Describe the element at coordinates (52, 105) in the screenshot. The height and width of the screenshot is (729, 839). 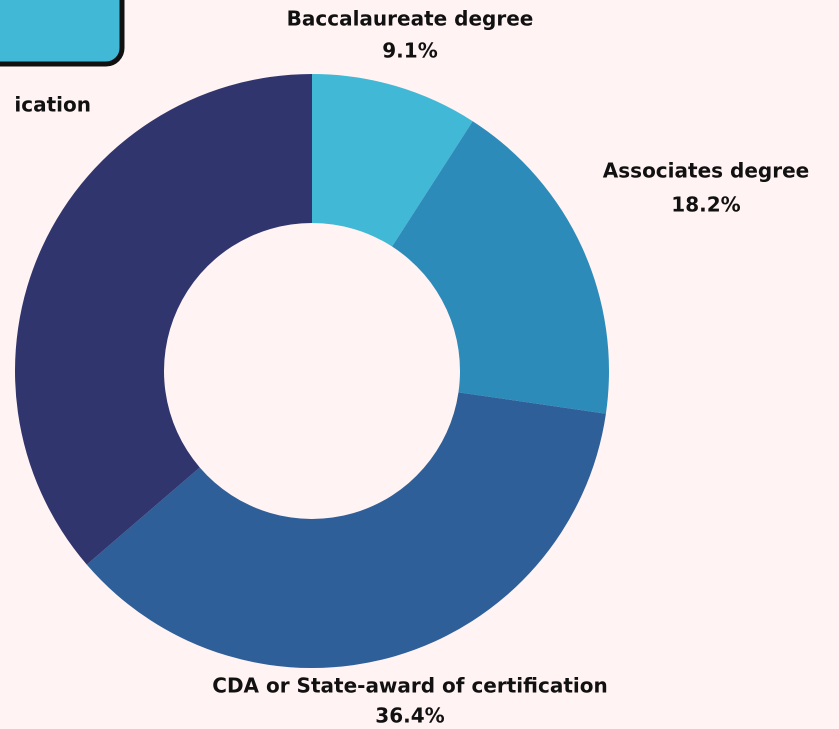
I see `slice-label: ication` at that location.